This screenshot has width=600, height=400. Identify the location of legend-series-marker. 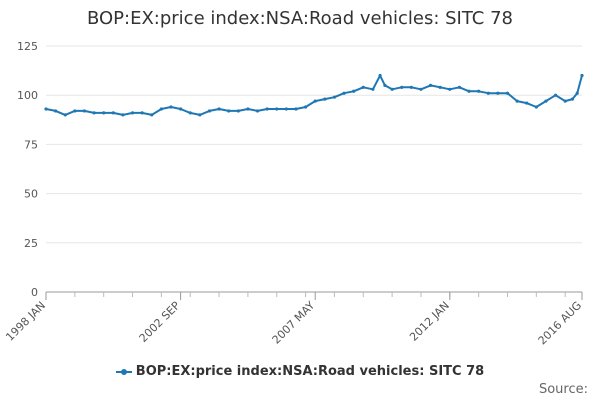
(123, 371).